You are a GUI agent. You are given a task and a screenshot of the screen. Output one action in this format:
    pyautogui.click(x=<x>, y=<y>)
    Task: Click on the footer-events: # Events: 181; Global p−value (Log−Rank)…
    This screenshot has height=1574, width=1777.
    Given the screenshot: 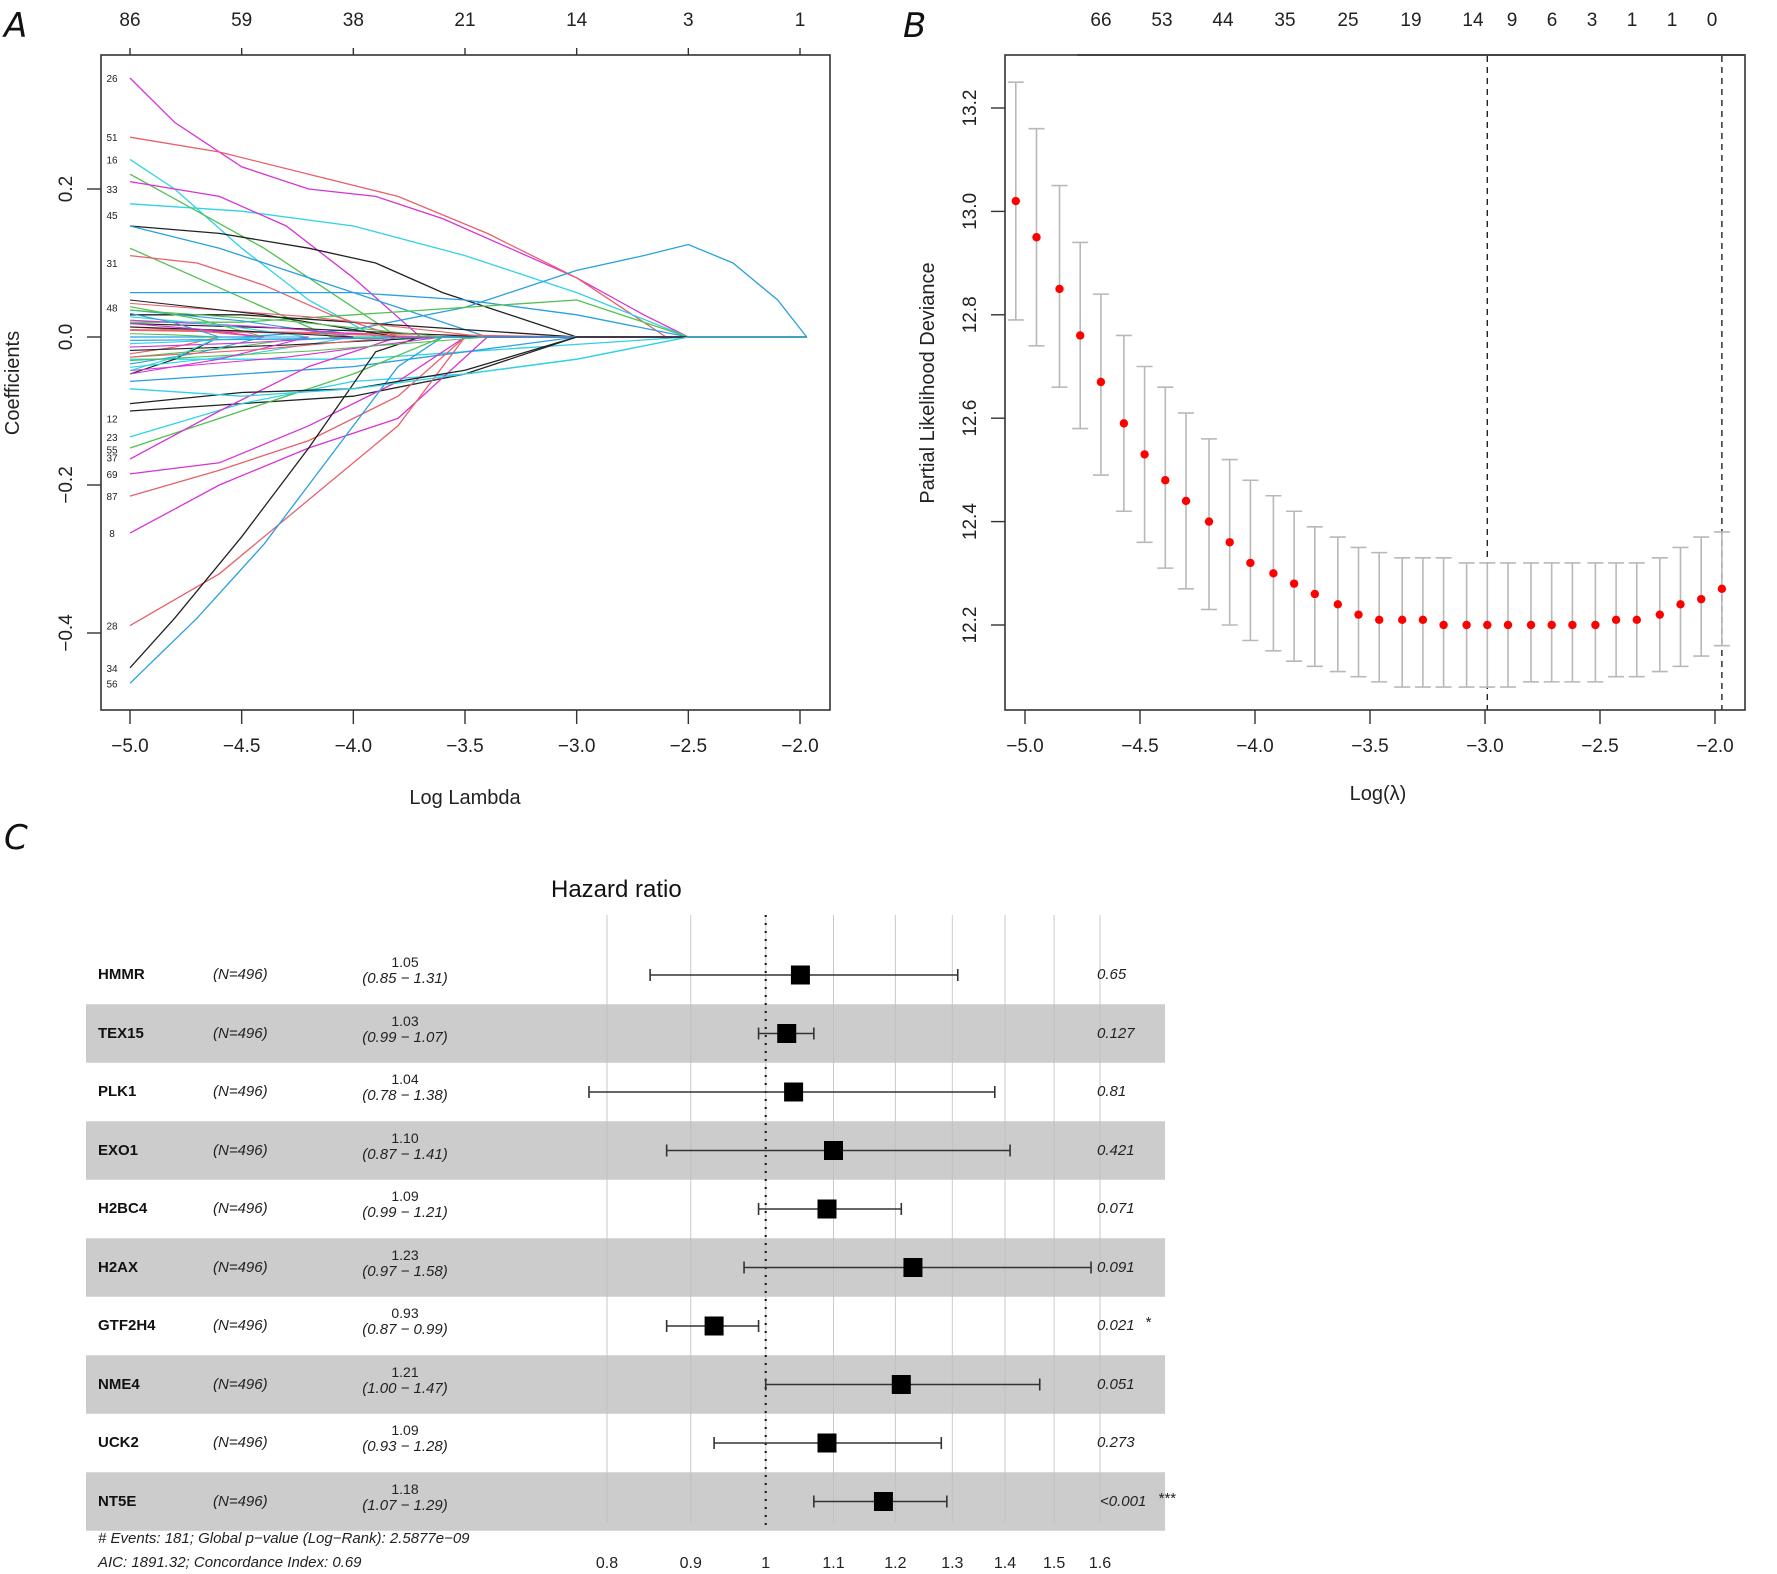 What is the action you would take?
    pyautogui.click(x=284, y=1538)
    